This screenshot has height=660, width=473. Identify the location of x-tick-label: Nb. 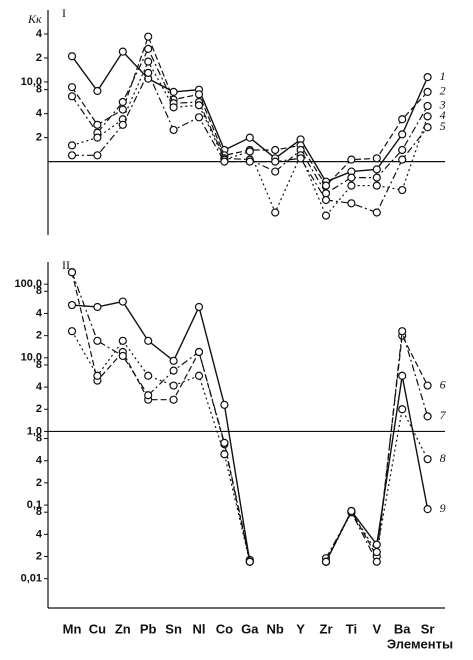
(275, 628).